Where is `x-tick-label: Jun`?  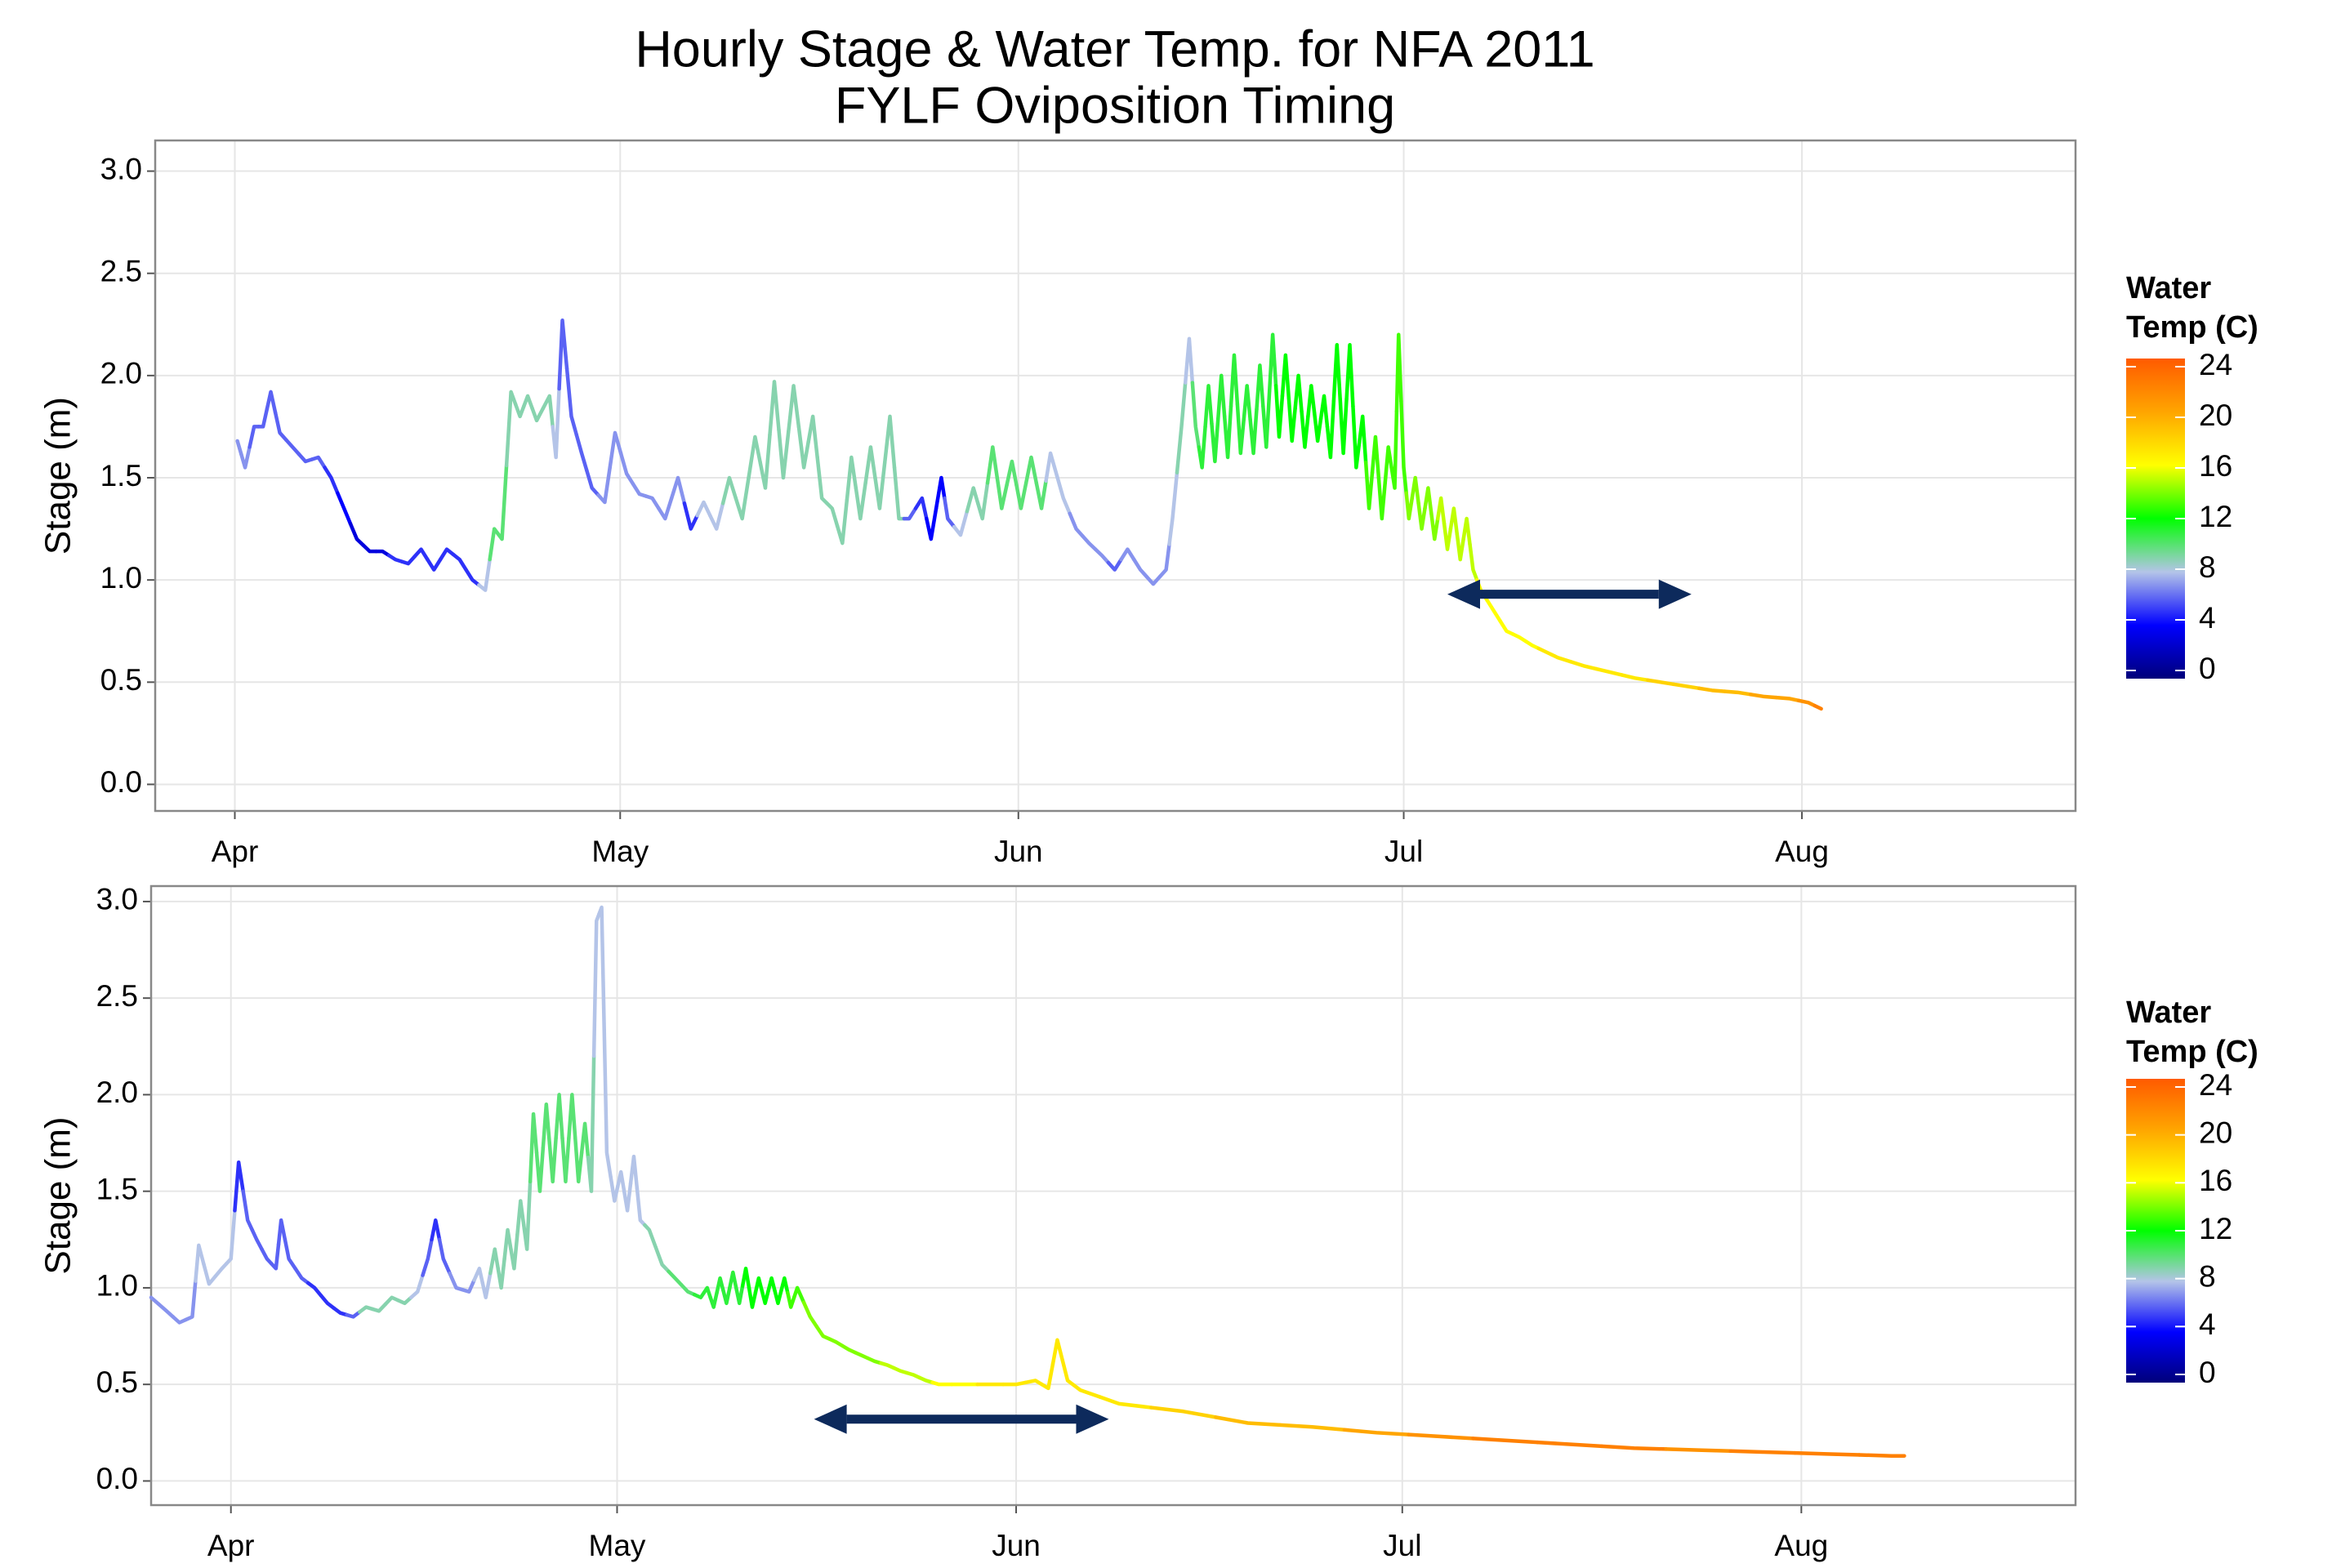
x-tick-label: Jun is located at coordinates (1016, 1545).